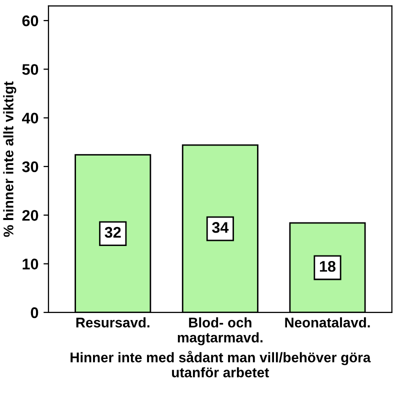 The image size is (404, 398). I want to click on y-tick-label: 40, so click(30, 118).